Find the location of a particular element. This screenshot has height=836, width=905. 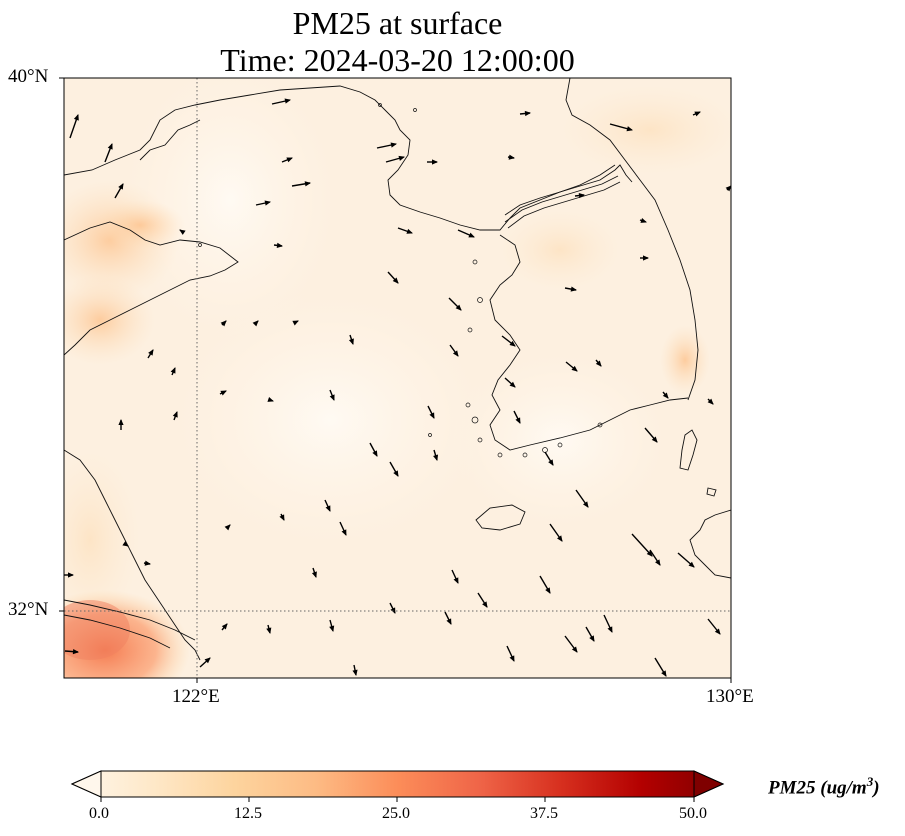

colorbar-extend-min is located at coordinates (86, 784).